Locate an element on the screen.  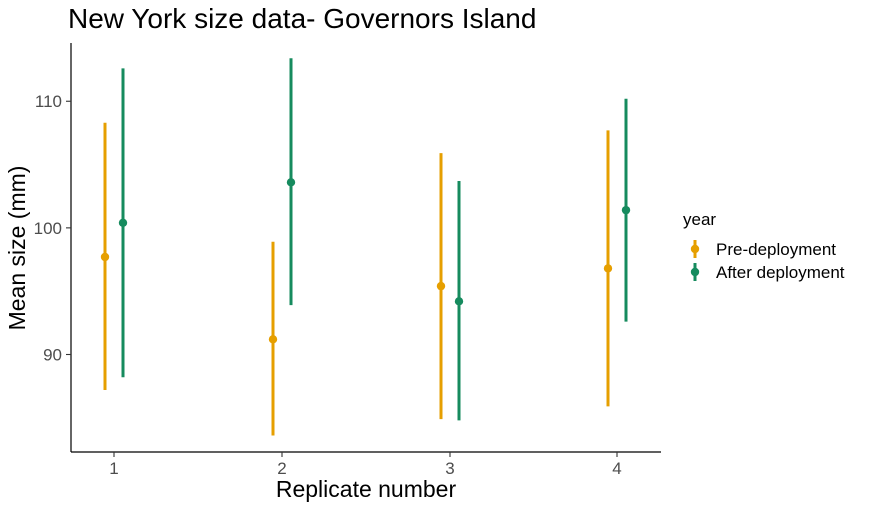
y-axis-ticks: 90 100 110 is located at coordinates (52, 228).